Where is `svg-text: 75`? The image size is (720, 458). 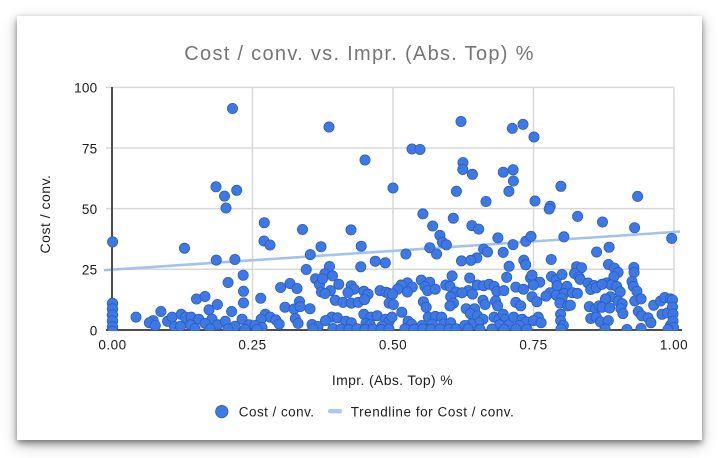
svg-text: 75 is located at coordinates (90, 148).